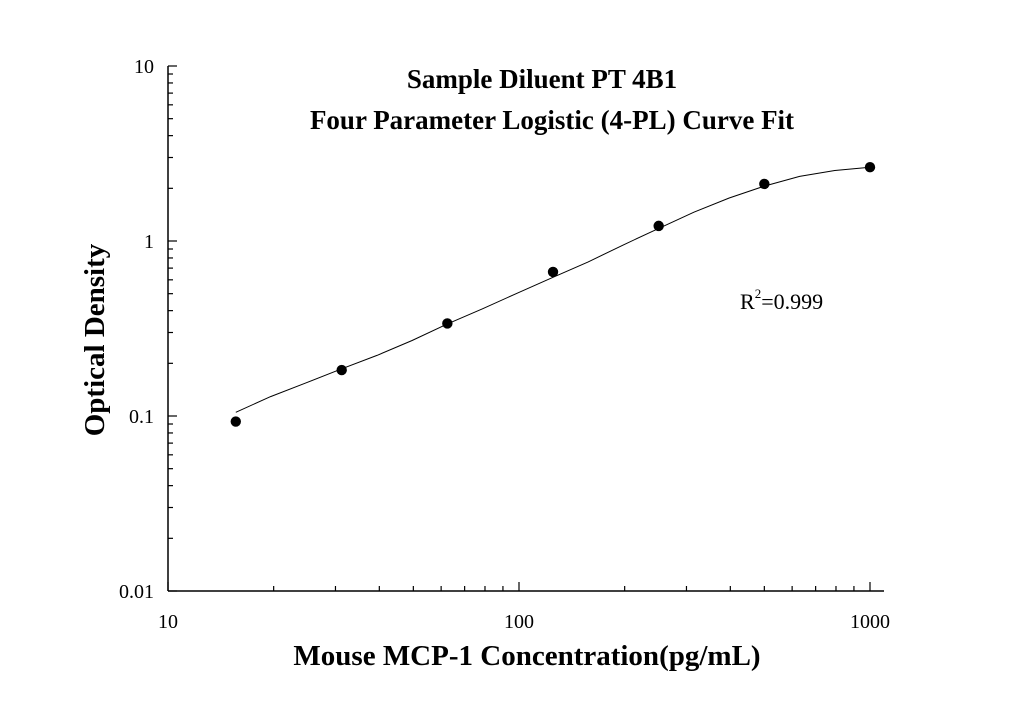  What do you see at coordinates (149, 242) in the screenshot?
I see `y-tick-label: 1` at bounding box center [149, 242].